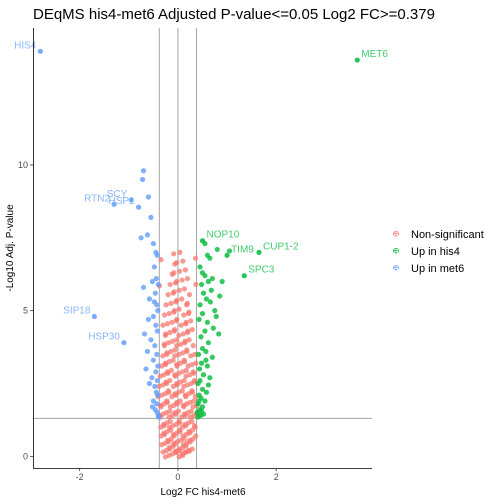 The width and height of the screenshot is (504, 504). Describe the element at coordinates (23, 165) in the screenshot. I see `y-tick-label: 10` at that location.